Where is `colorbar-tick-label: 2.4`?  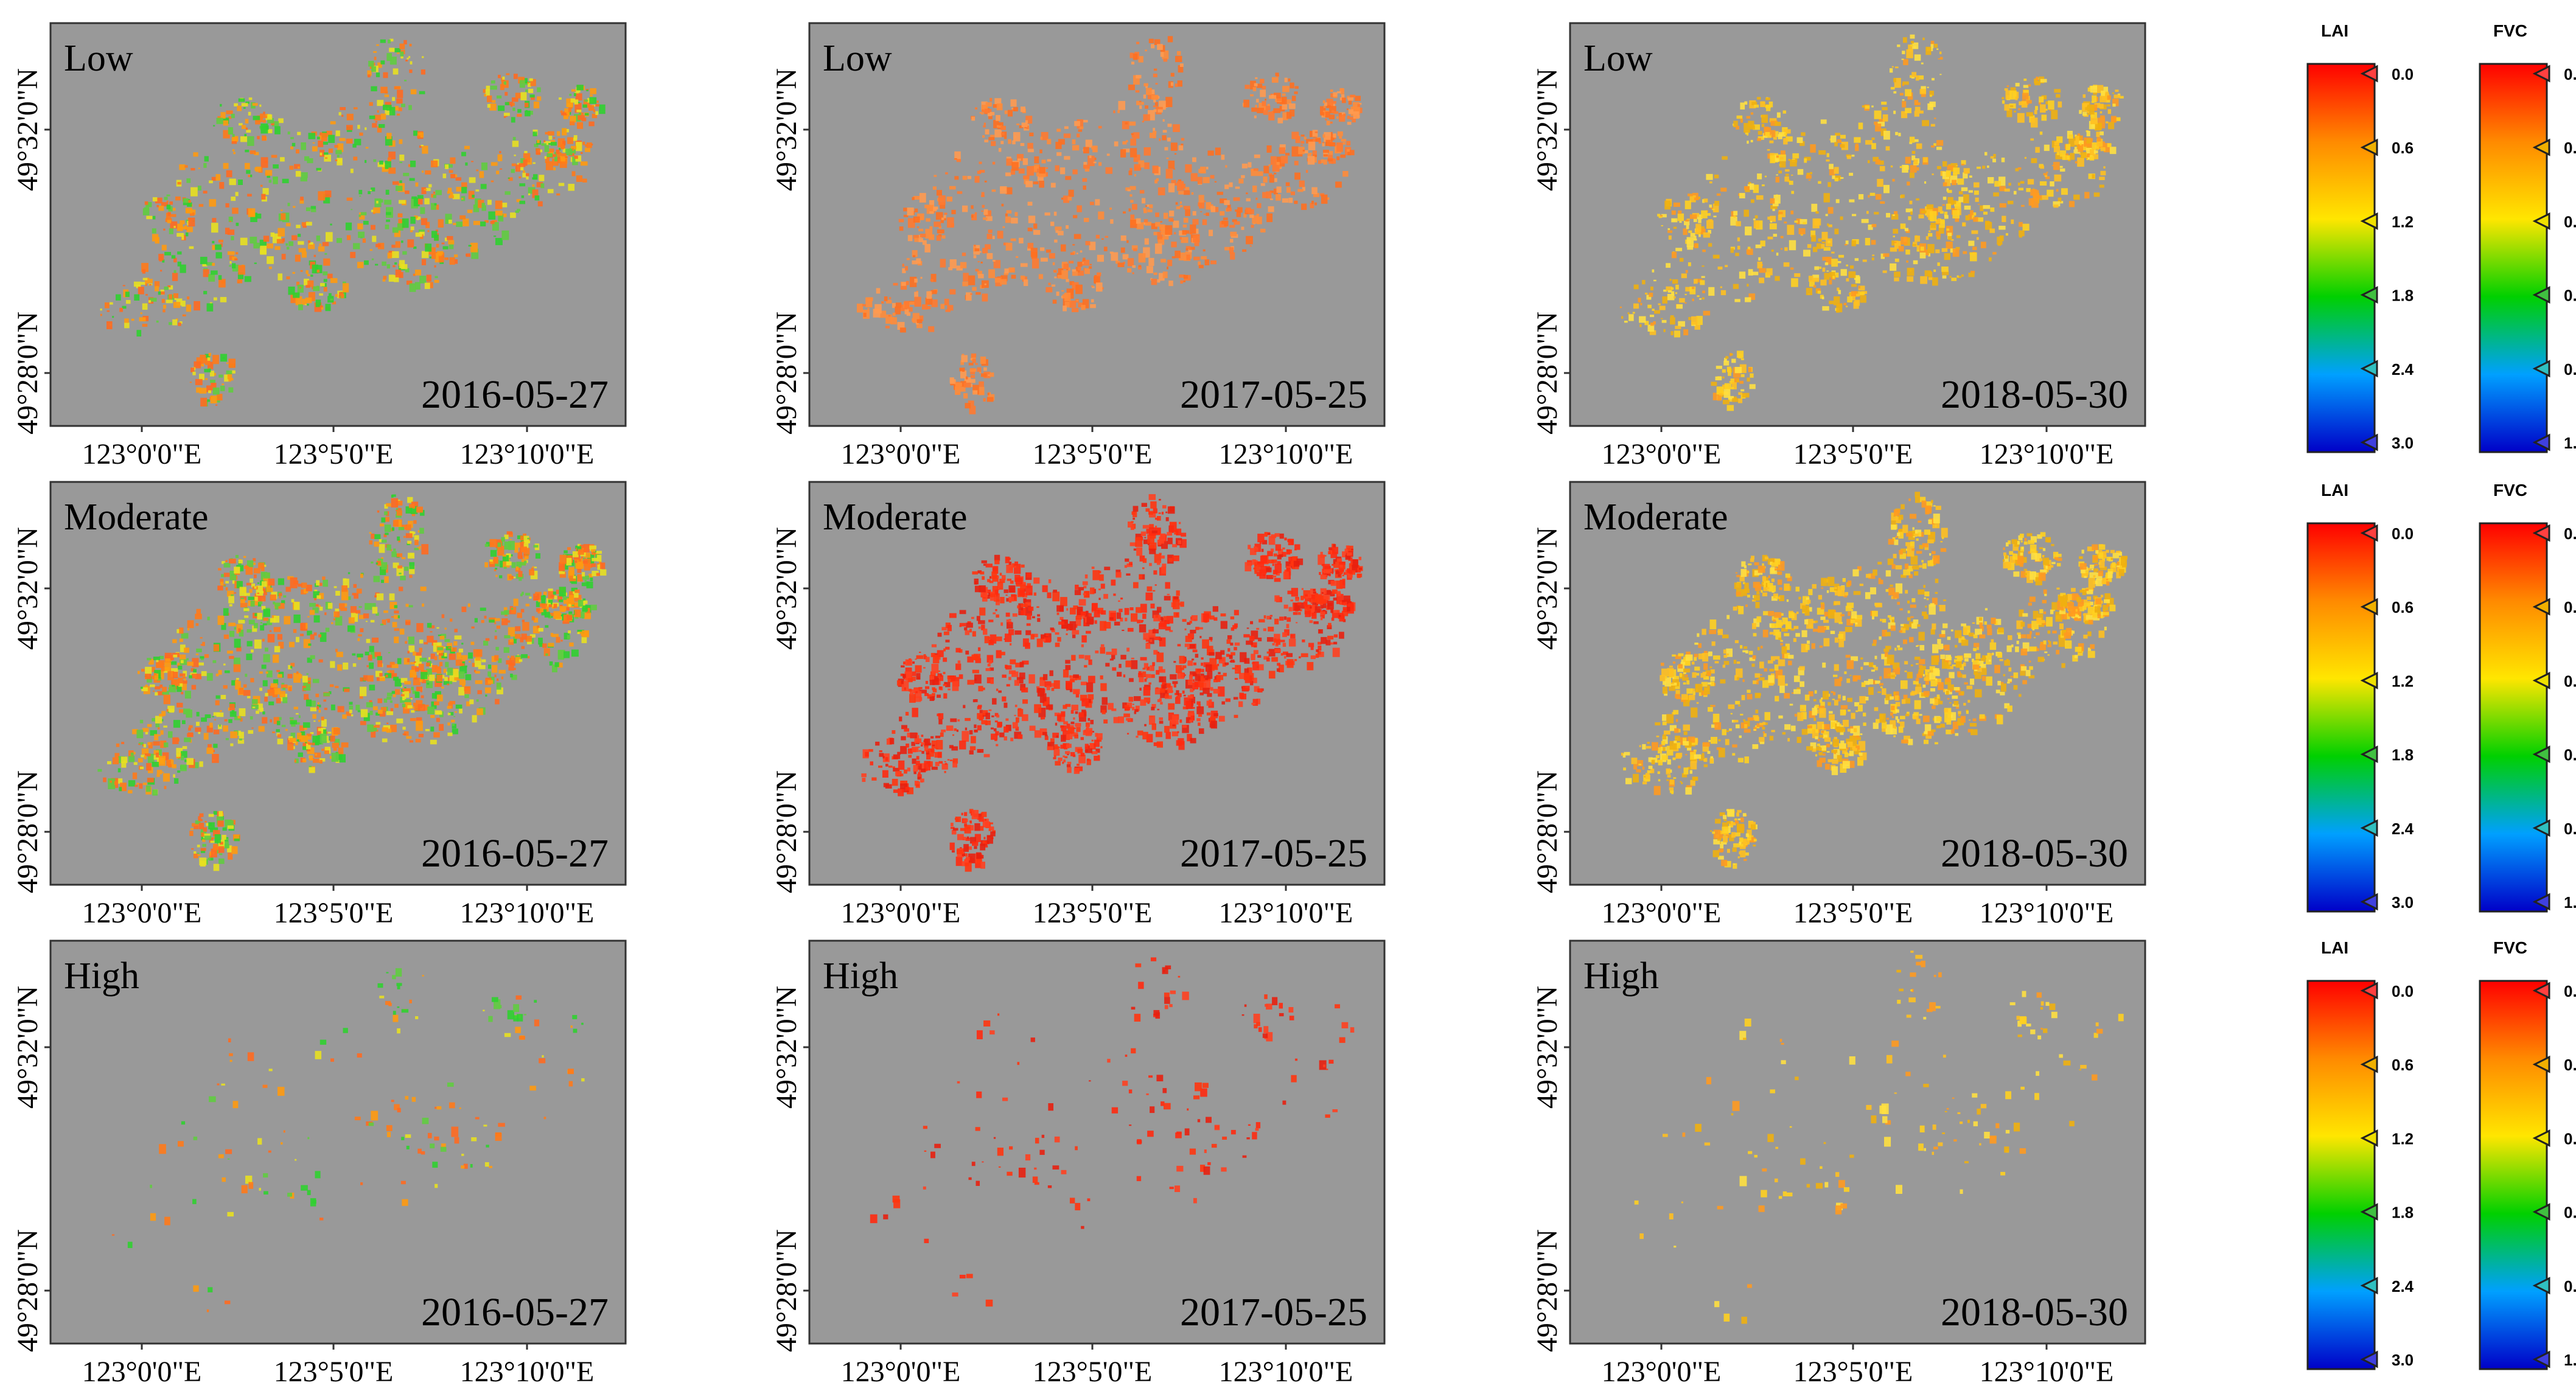
colorbar-tick-label: 2.4 is located at coordinates (2403, 1286).